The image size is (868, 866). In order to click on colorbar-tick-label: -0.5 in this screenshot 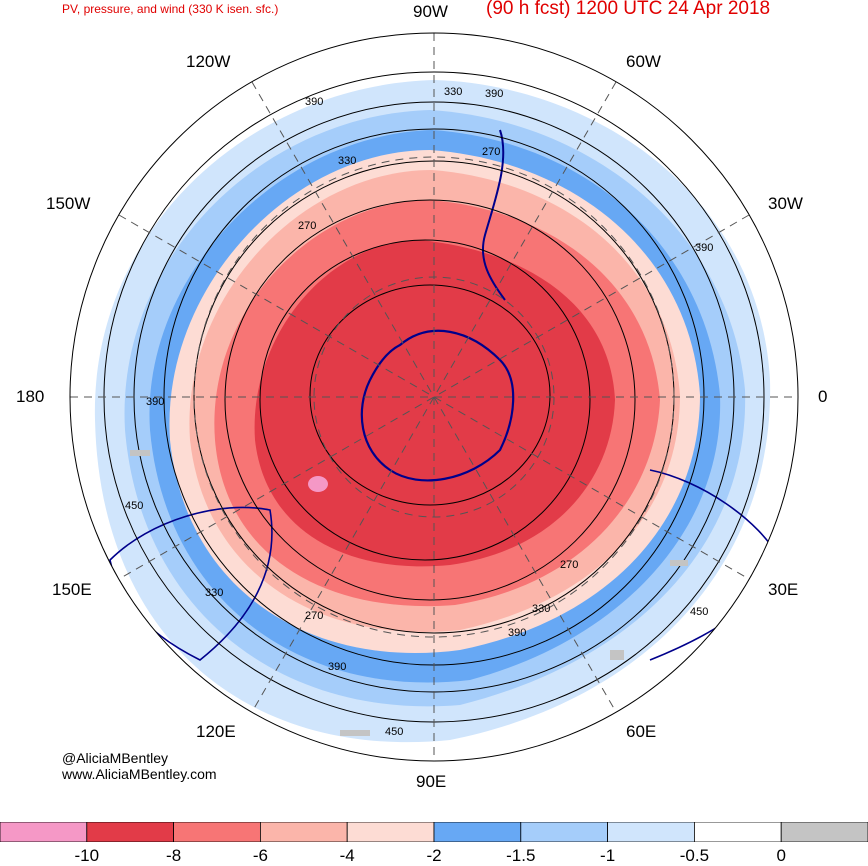, I will do `click(694, 855)`.